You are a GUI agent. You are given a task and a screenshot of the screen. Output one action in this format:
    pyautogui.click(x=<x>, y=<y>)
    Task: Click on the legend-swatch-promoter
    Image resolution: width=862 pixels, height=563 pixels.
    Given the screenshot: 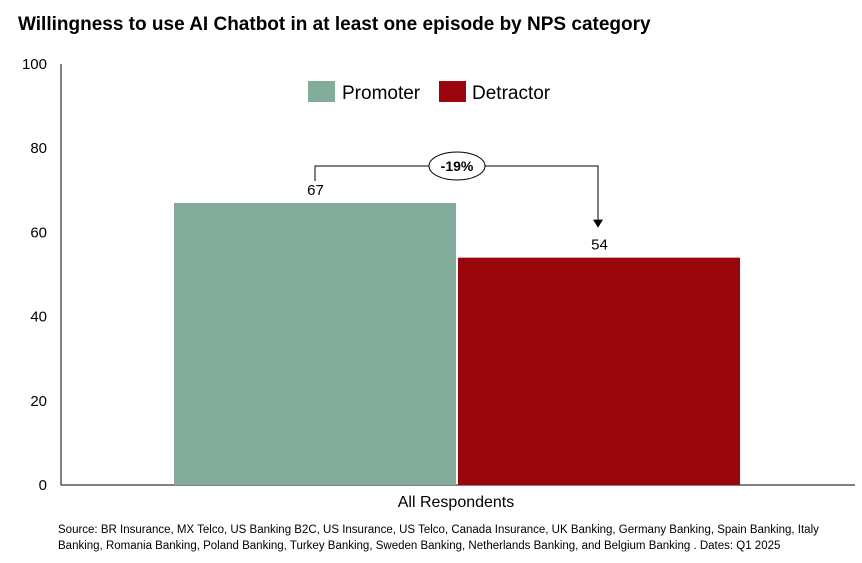 What is the action you would take?
    pyautogui.click(x=321, y=91)
    